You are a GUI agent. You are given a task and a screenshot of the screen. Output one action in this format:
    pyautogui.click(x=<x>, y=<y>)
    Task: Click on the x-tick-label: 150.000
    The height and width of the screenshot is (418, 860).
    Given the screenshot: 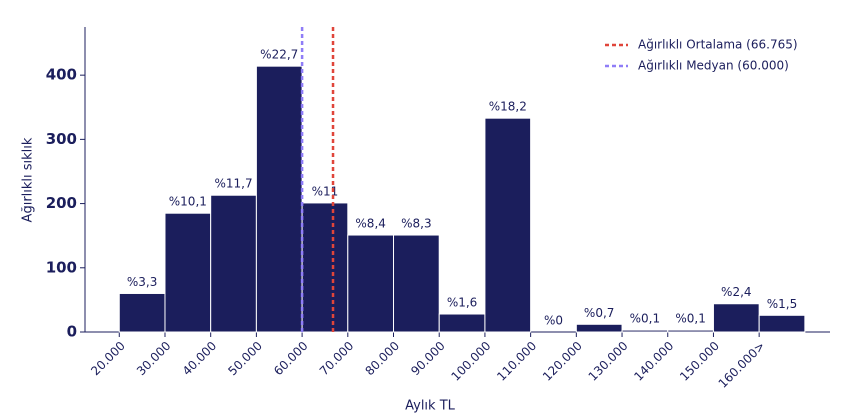 What is the action you would take?
    pyautogui.click(x=699, y=361)
    